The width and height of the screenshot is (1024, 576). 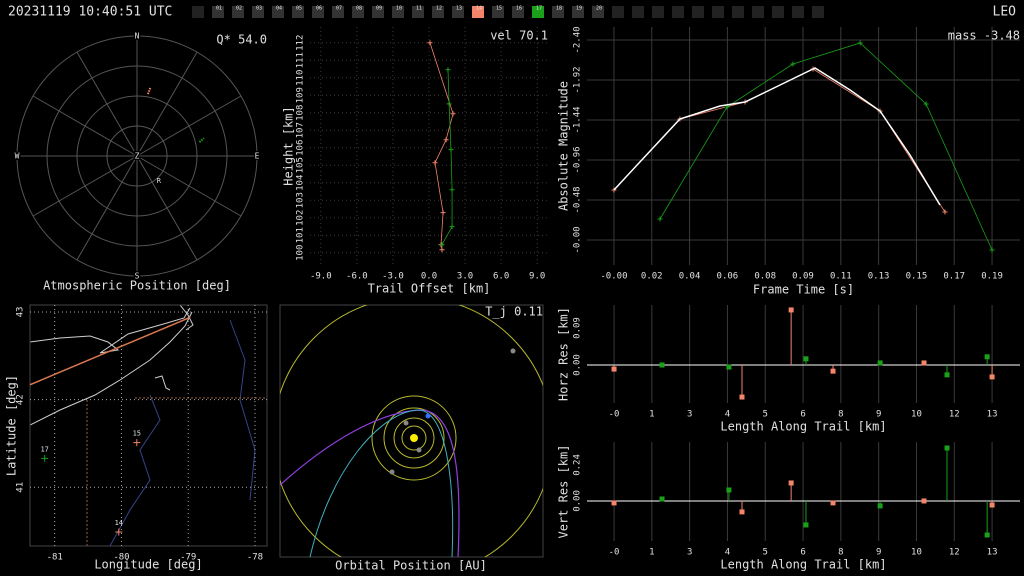 I want to click on x-tick-label: 6, so click(x=802, y=415).